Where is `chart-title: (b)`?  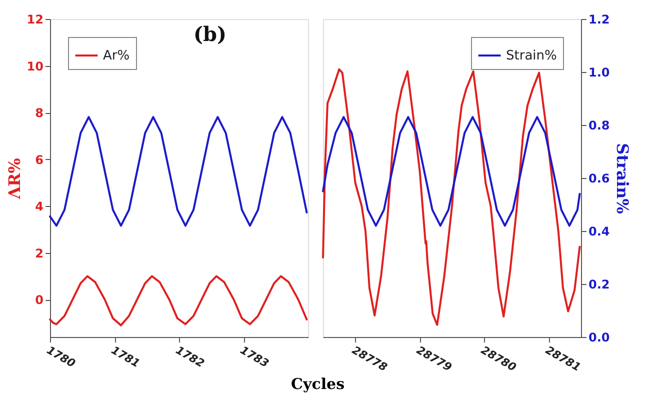
chart-title: (b) is located at coordinates (210, 34).